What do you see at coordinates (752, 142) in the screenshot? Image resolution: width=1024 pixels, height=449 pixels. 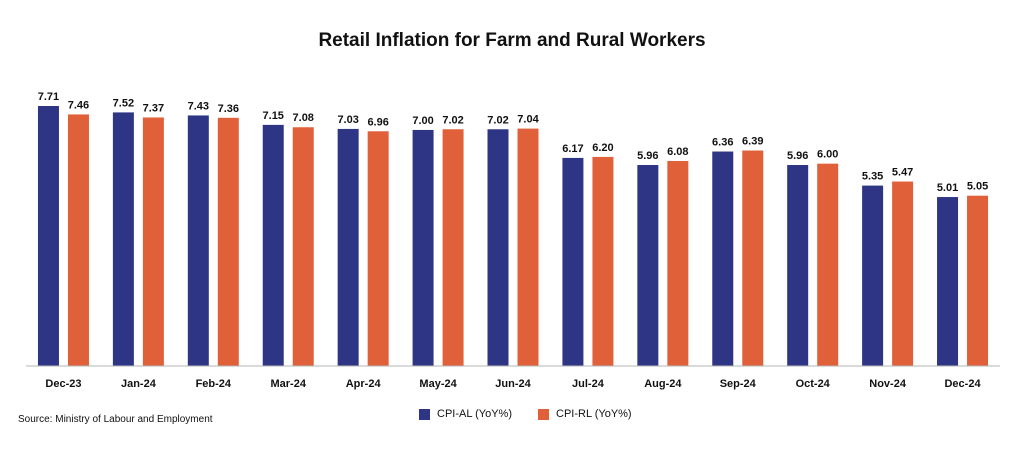 I see `data-label-cpi-rl-sep-24: 6.39` at bounding box center [752, 142].